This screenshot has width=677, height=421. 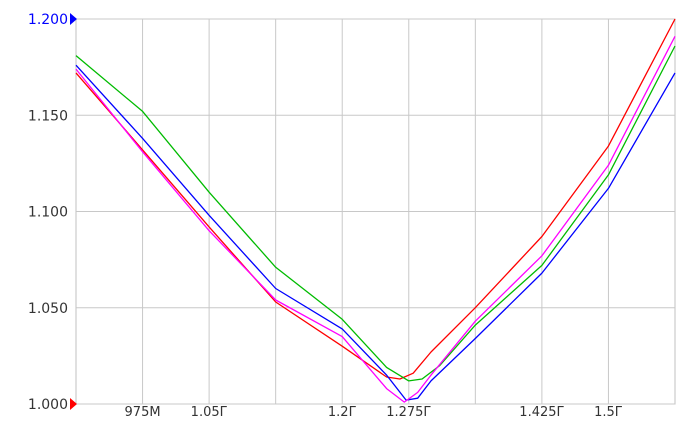 What do you see at coordinates (342, 412) in the screenshot?
I see `x-tick-label: 1.2Г` at bounding box center [342, 412].